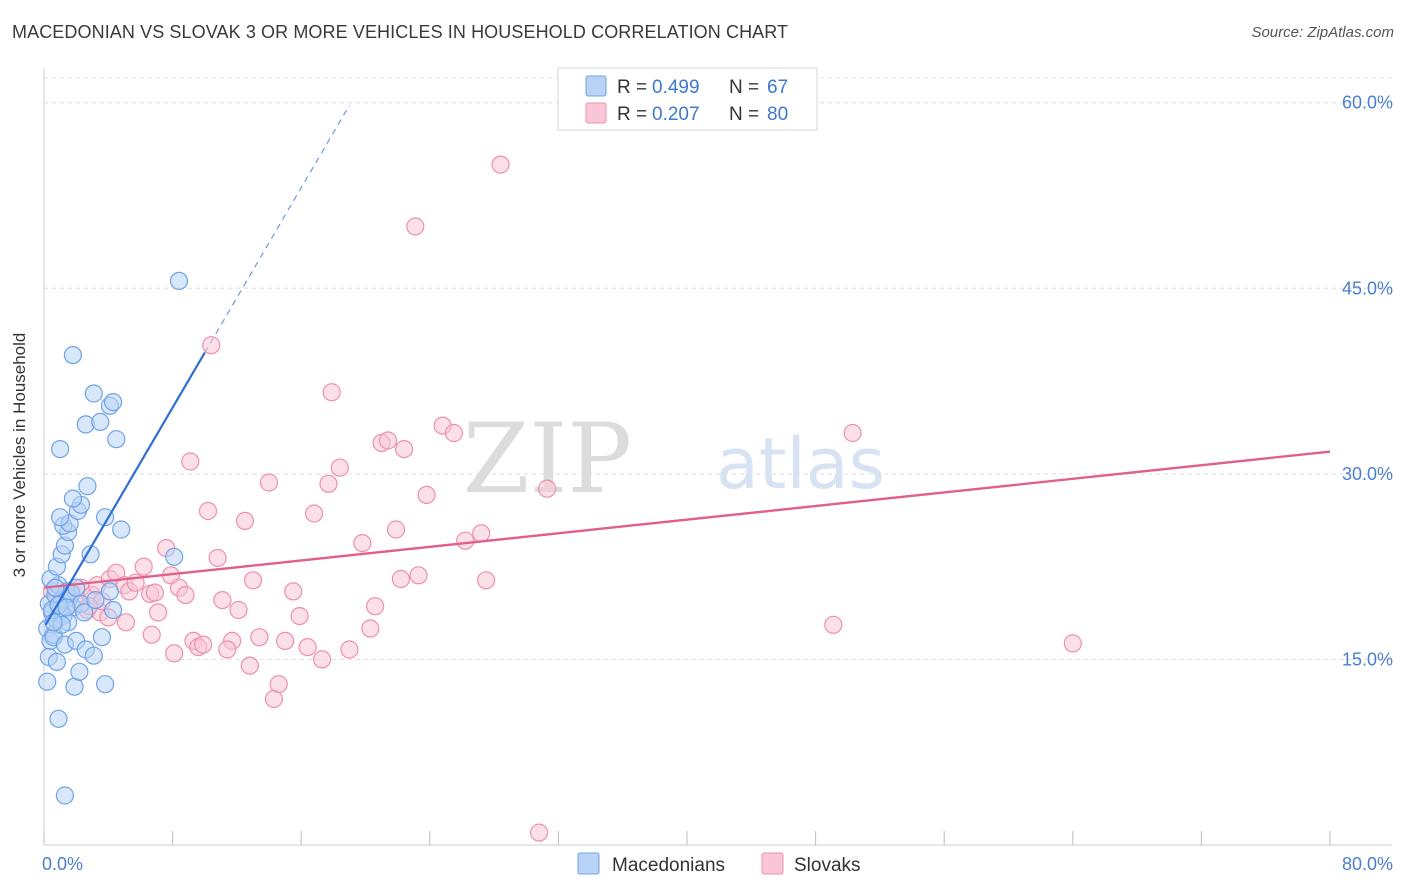 The width and height of the screenshot is (1406, 892). What do you see at coordinates (588, 863) in the screenshot?
I see `legend-swatch-macedonians` at bounding box center [588, 863].